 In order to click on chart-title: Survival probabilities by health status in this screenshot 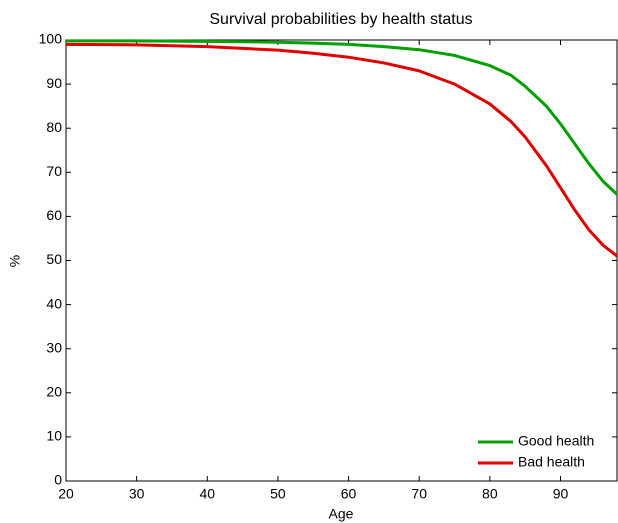, I will do `click(340, 19)`.